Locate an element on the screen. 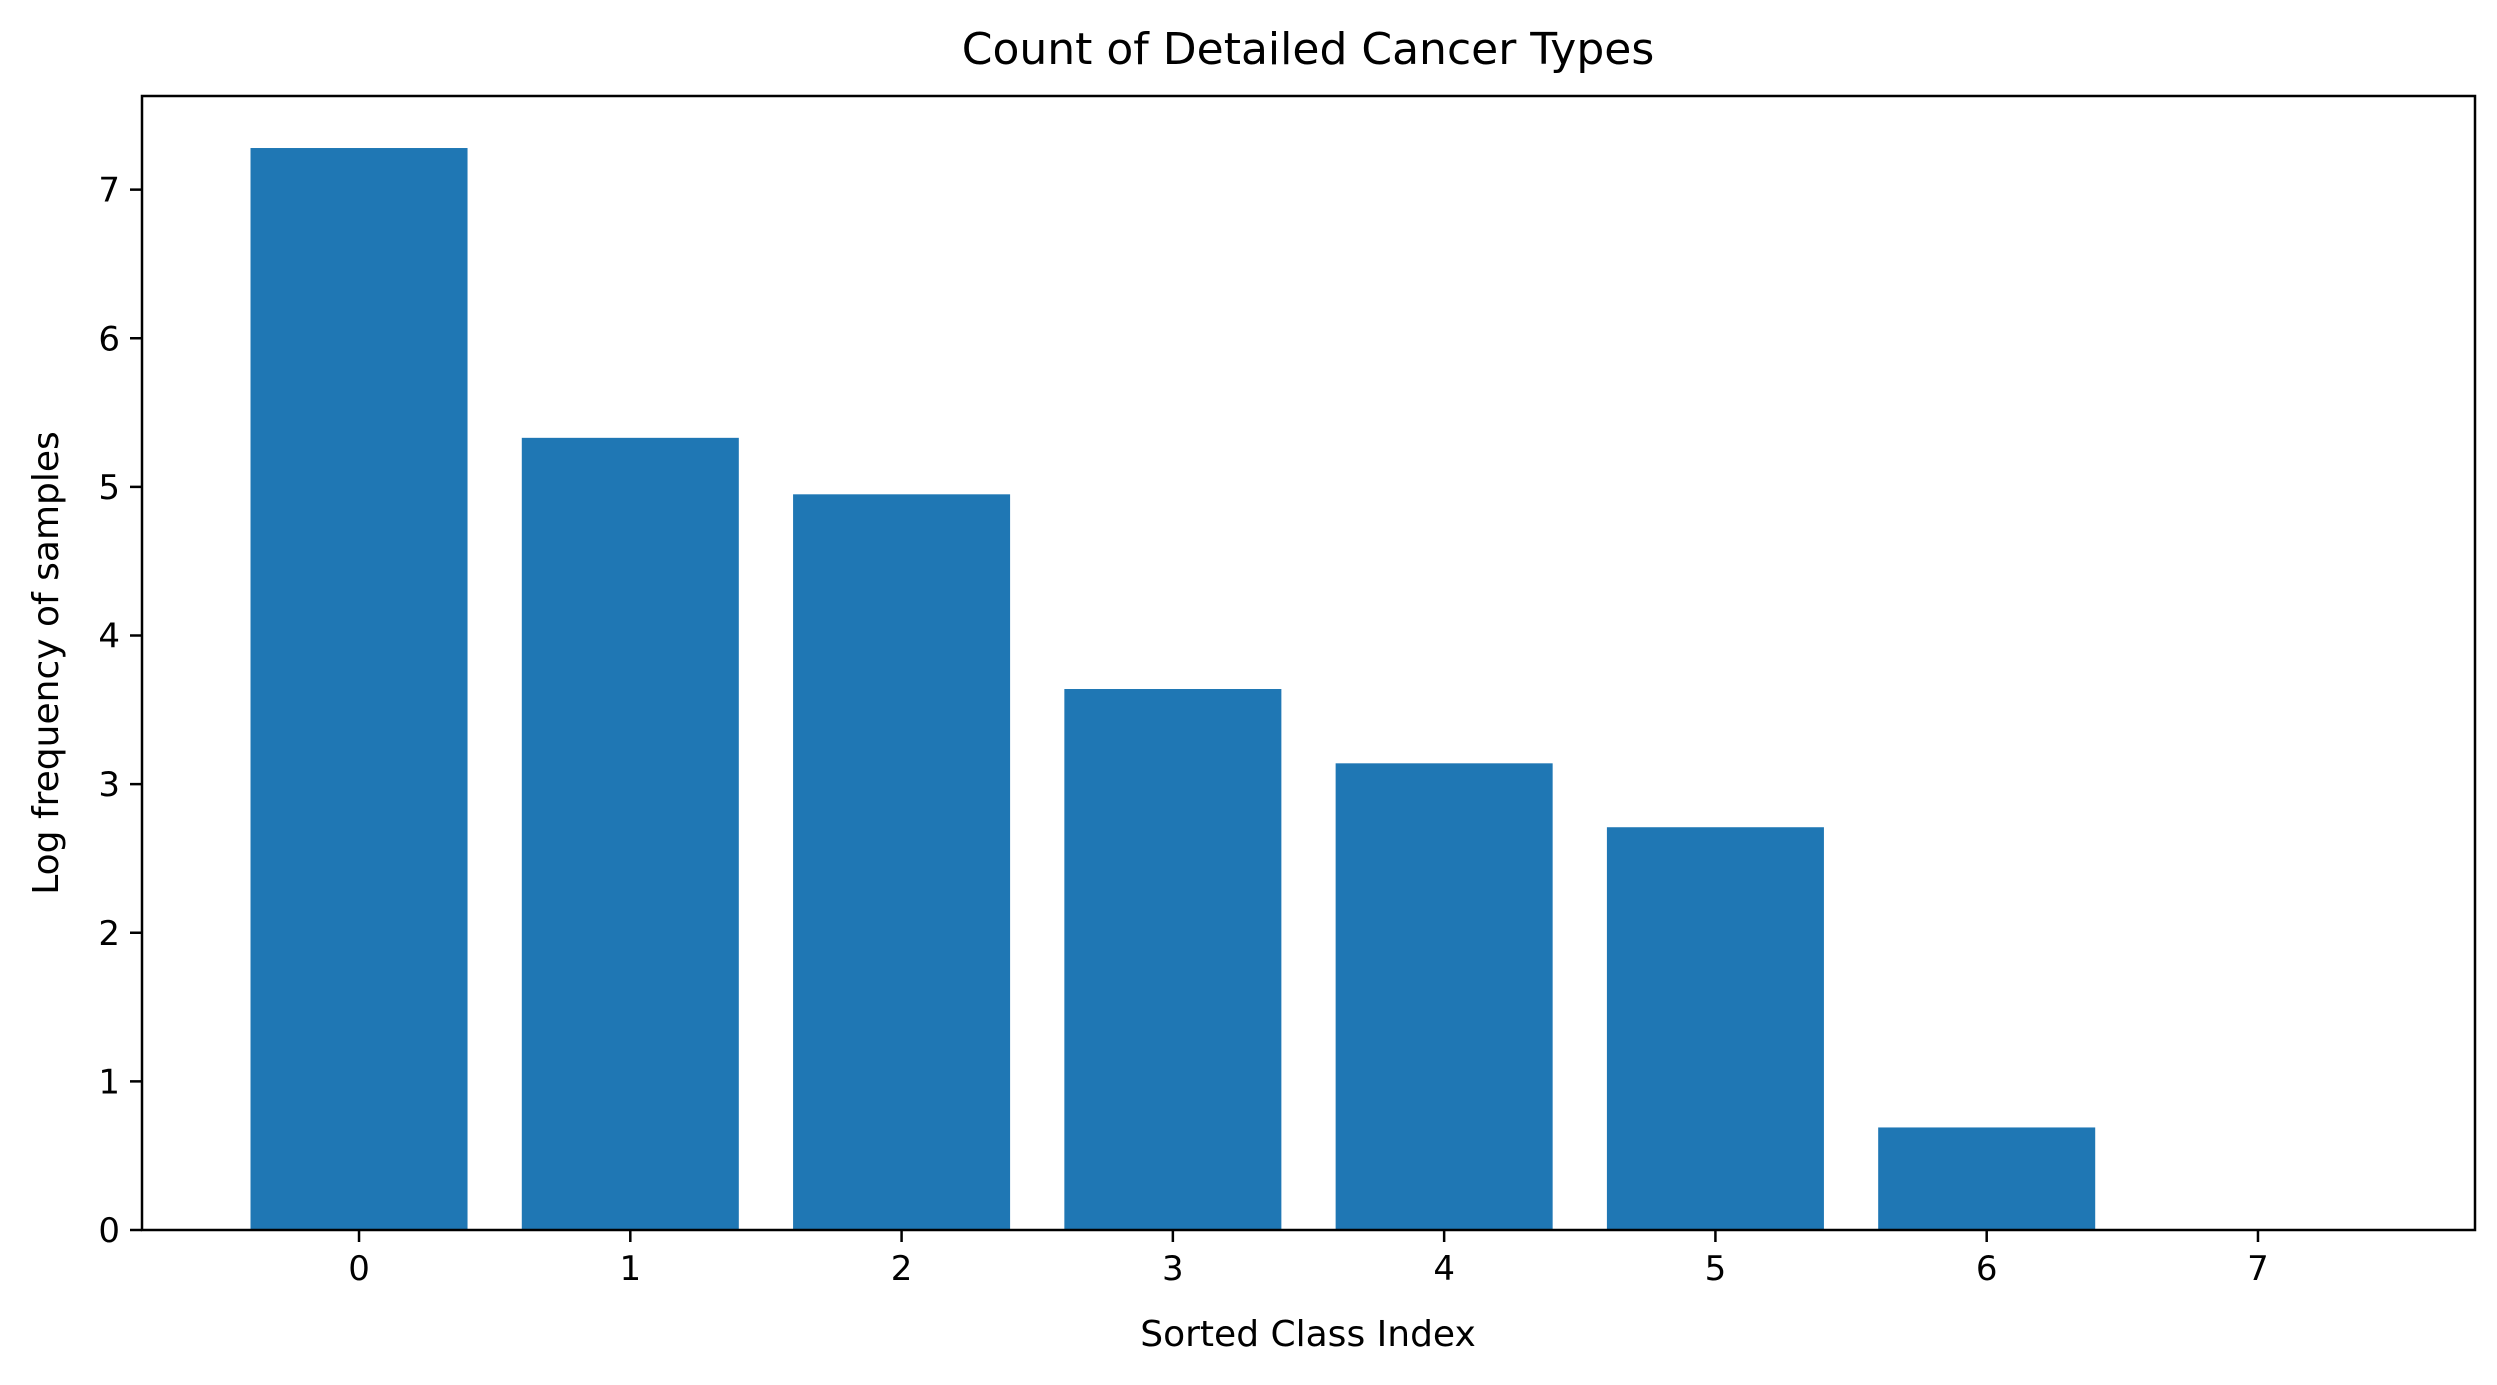  y-tick-label: 0 is located at coordinates (109, 1231).